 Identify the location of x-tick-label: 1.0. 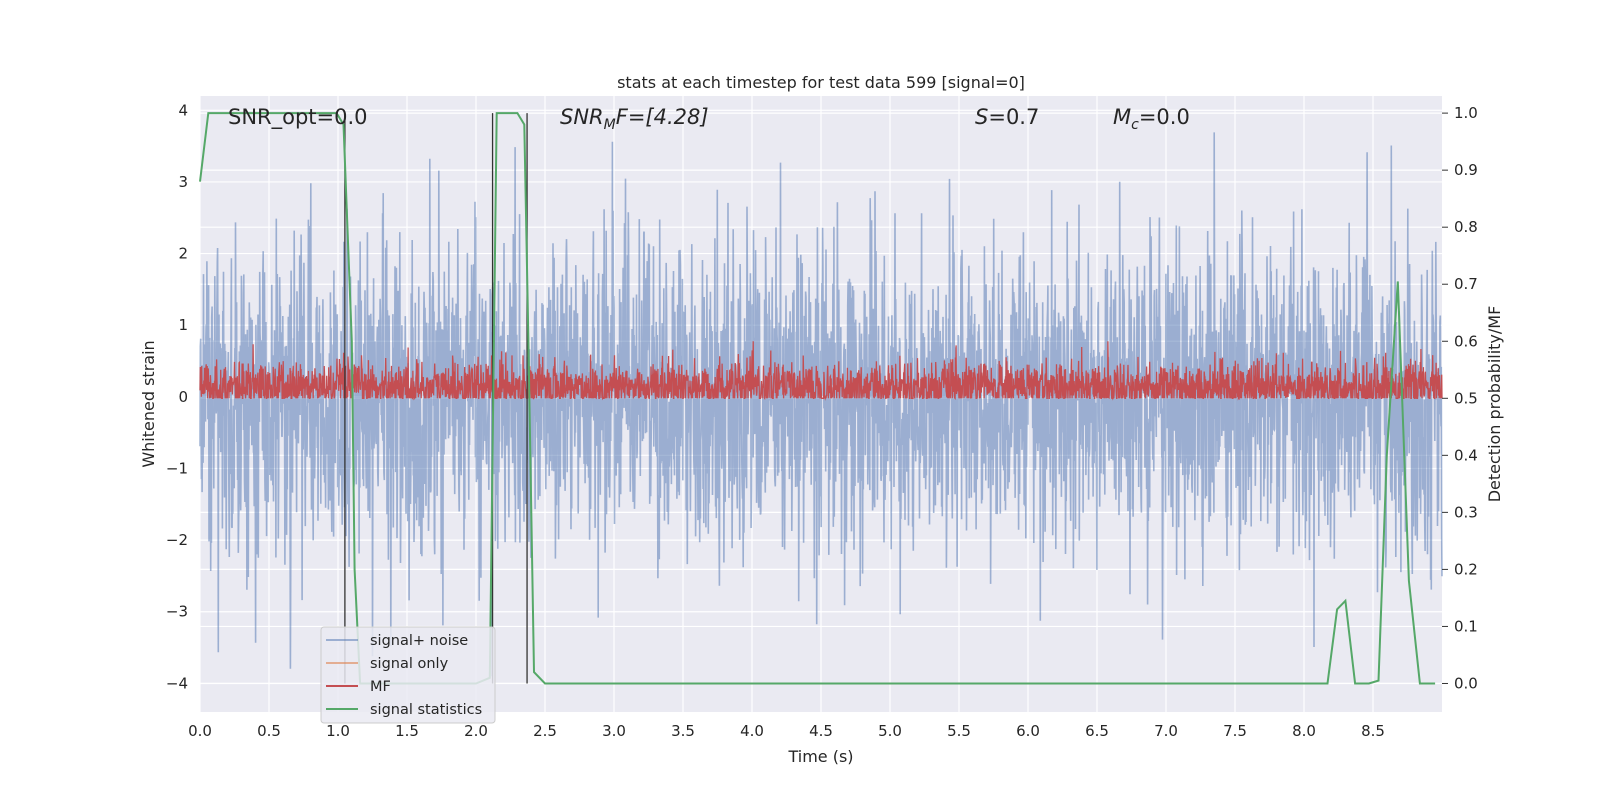
(338, 731).